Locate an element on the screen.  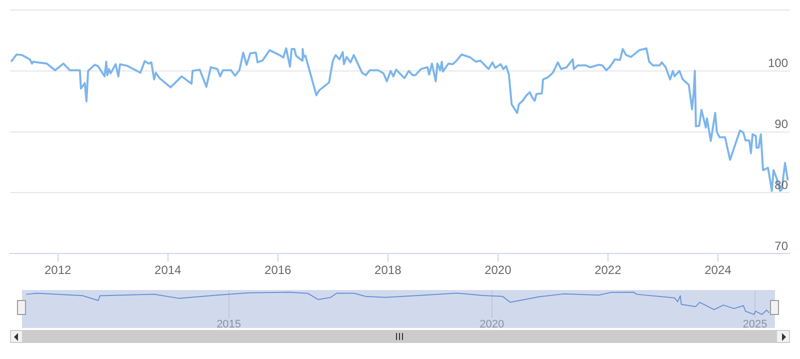
y-tick-label: 90 is located at coordinates (781, 124).